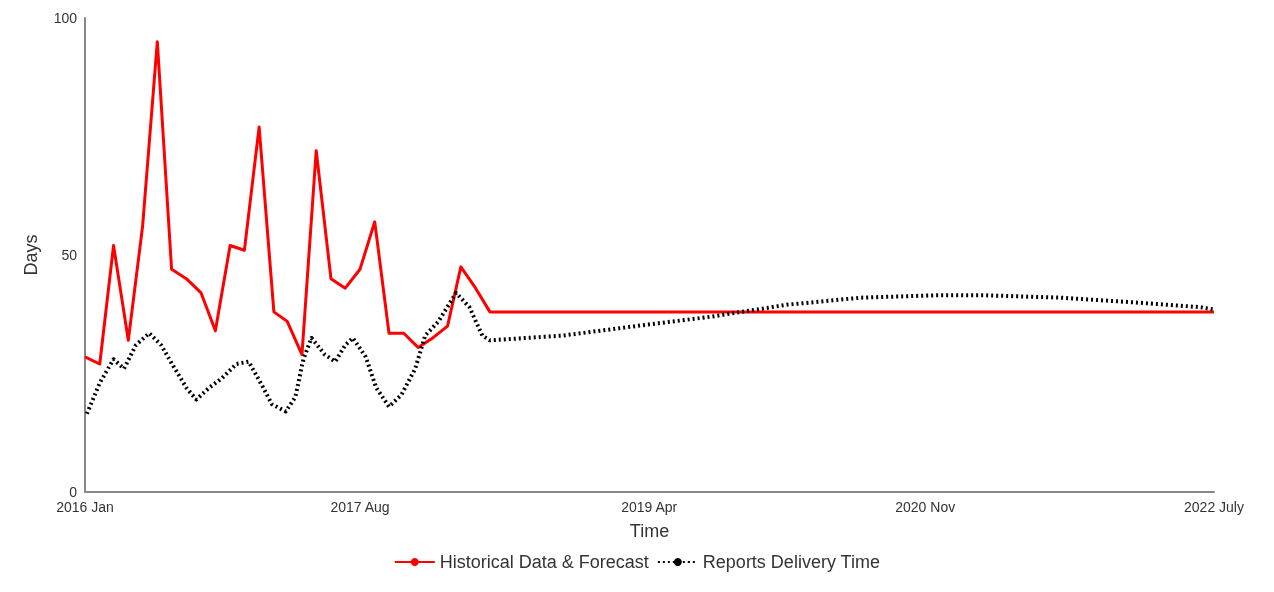 The height and width of the screenshot is (592, 1274). What do you see at coordinates (69, 255) in the screenshot?
I see `y-tick-label: 50` at bounding box center [69, 255].